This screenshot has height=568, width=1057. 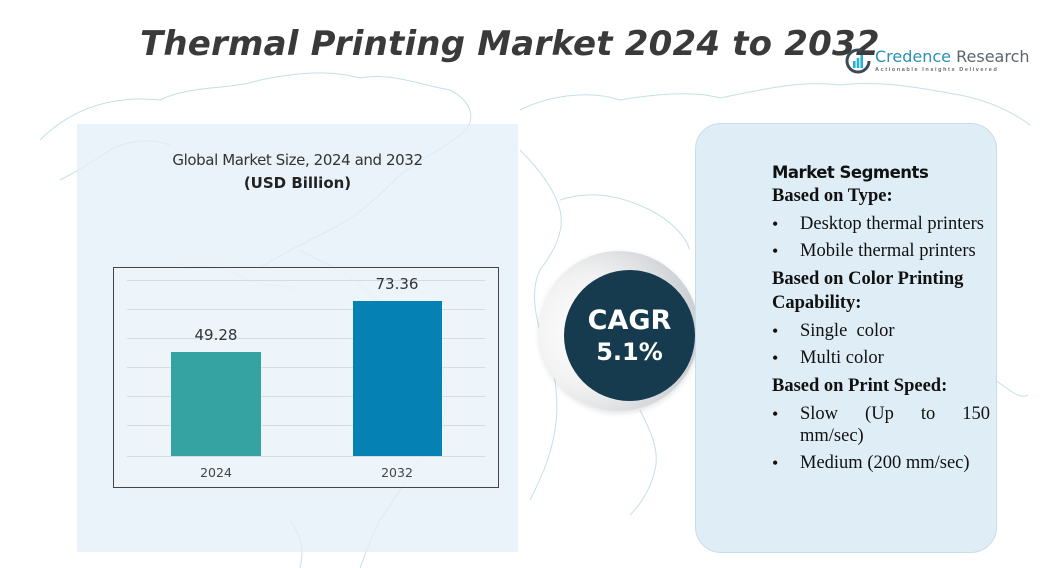 I want to click on logo-name: Credence Research, so click(x=952, y=57).